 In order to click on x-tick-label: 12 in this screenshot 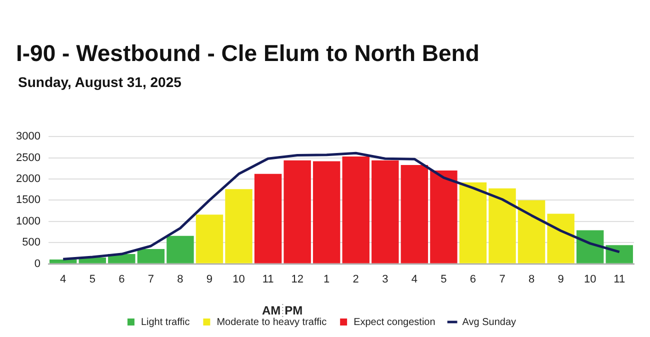, I will do `click(297, 279)`.